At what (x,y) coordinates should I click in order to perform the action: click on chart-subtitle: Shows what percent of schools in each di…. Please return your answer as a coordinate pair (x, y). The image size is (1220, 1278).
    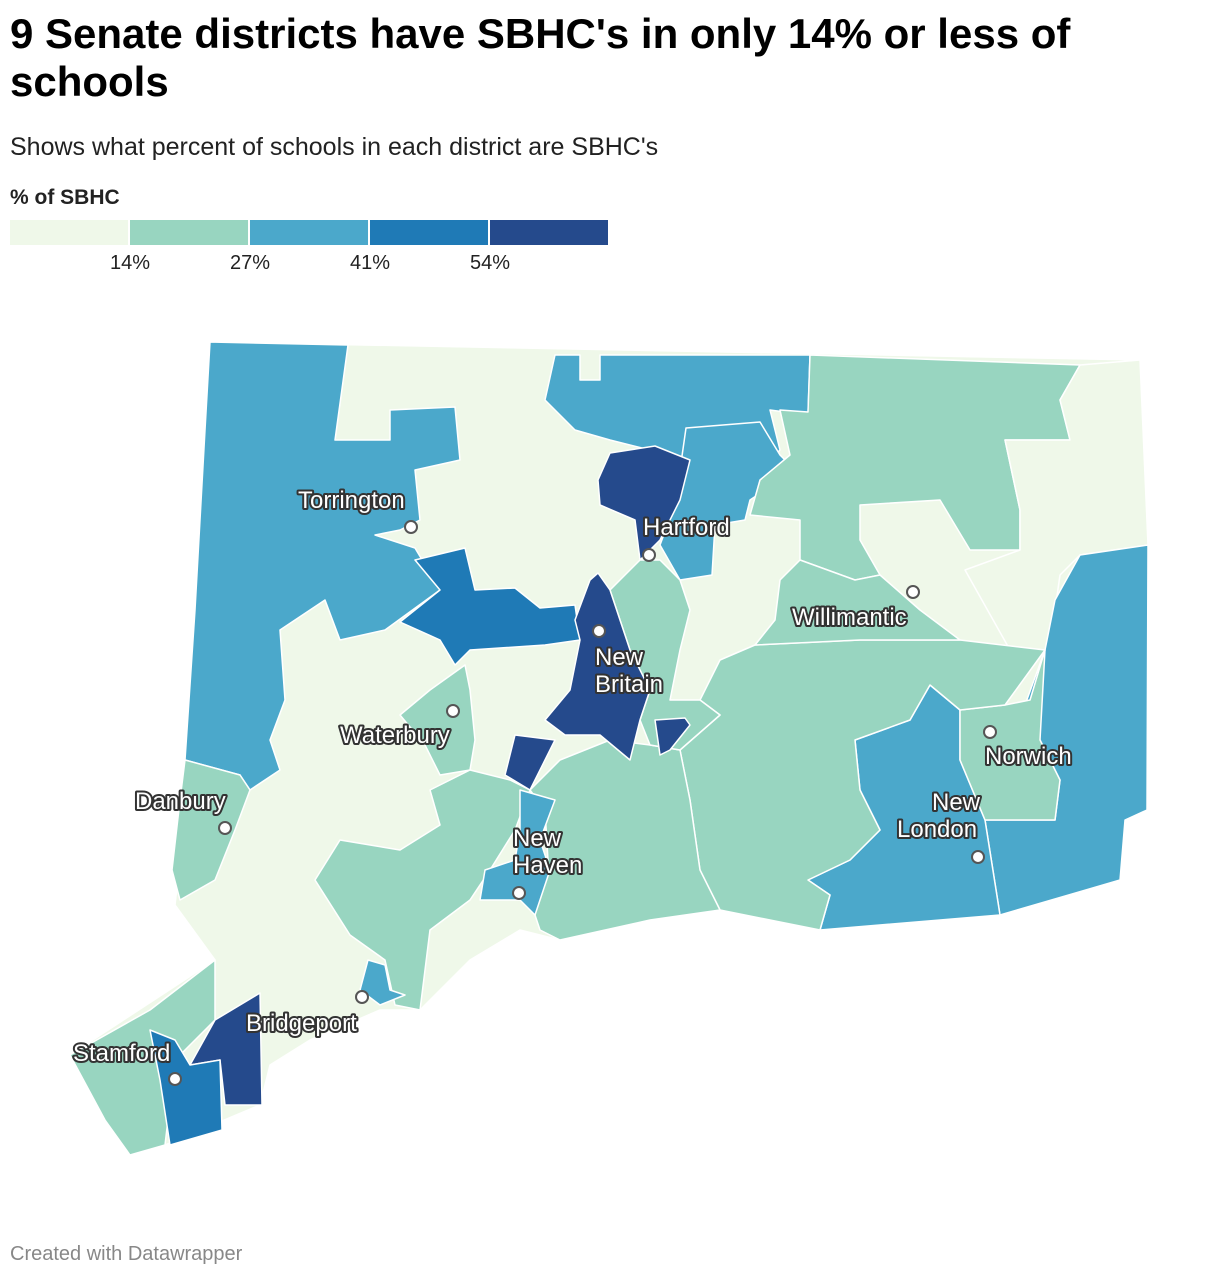
    Looking at the image, I should click on (334, 147).